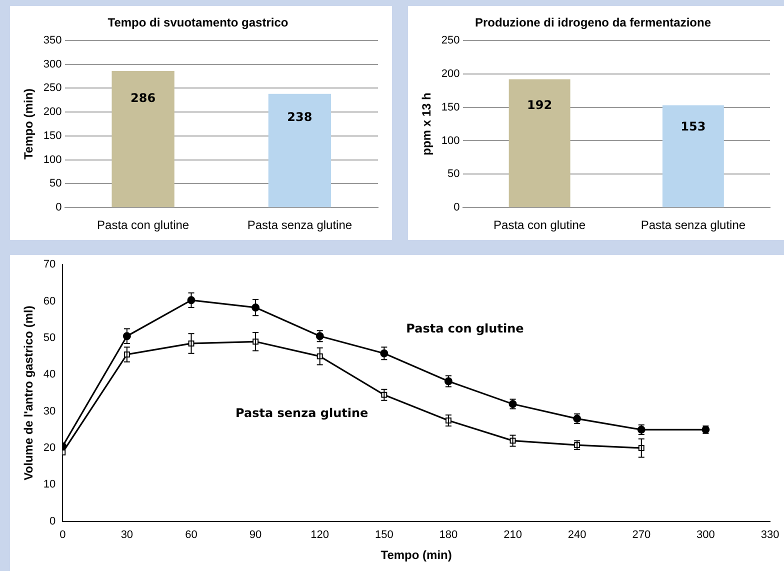  What do you see at coordinates (299, 117) in the screenshot?
I see `data-label: 238` at bounding box center [299, 117].